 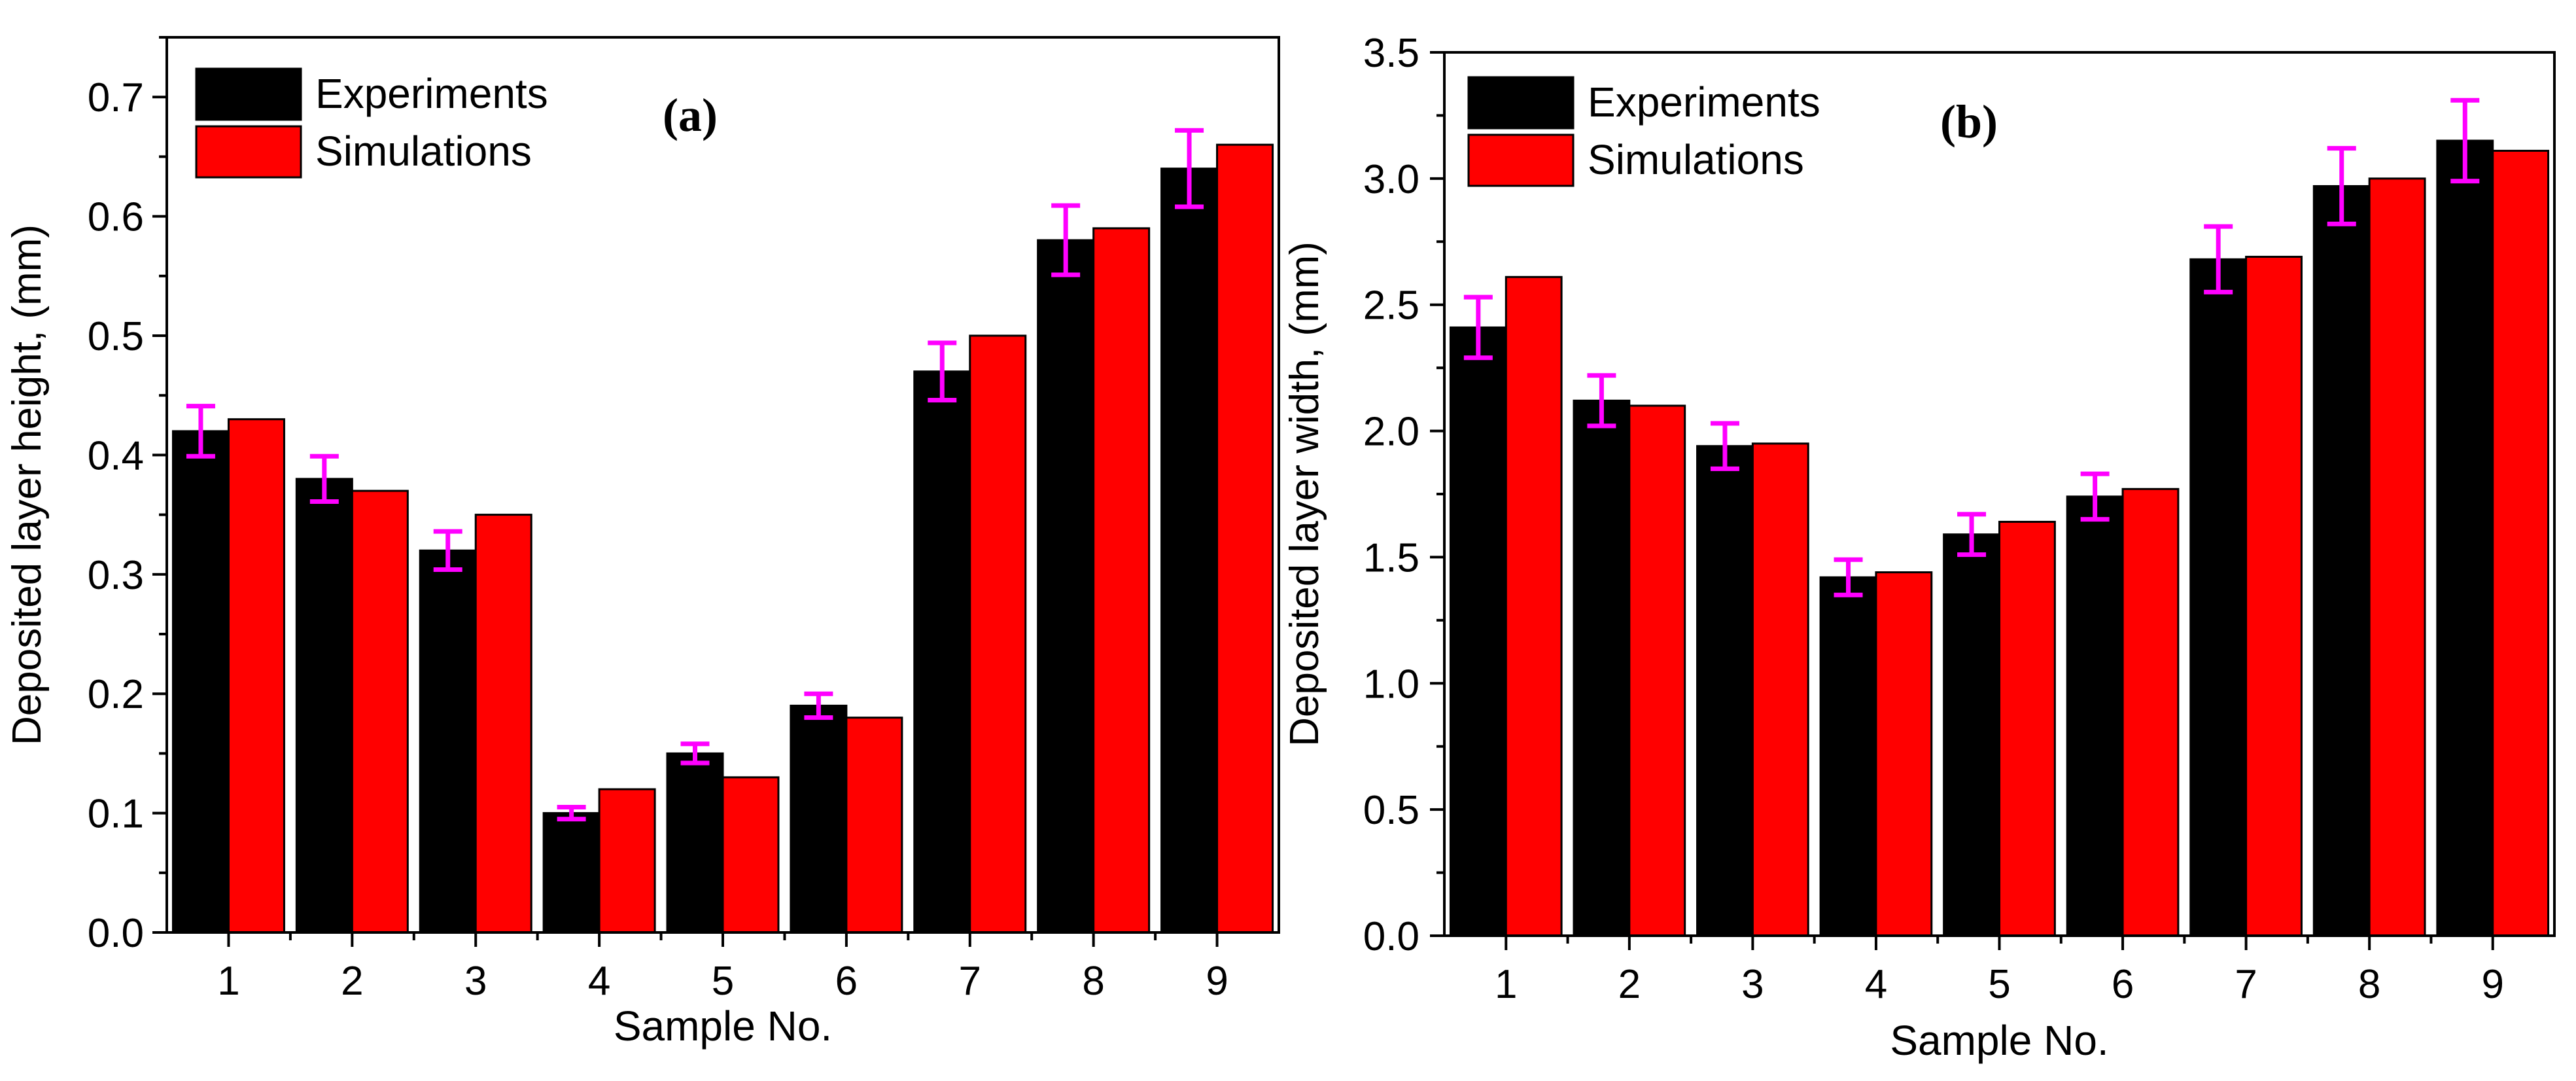 What do you see at coordinates (116, 455) in the screenshot?
I see `y-tick-label: 0.4` at bounding box center [116, 455].